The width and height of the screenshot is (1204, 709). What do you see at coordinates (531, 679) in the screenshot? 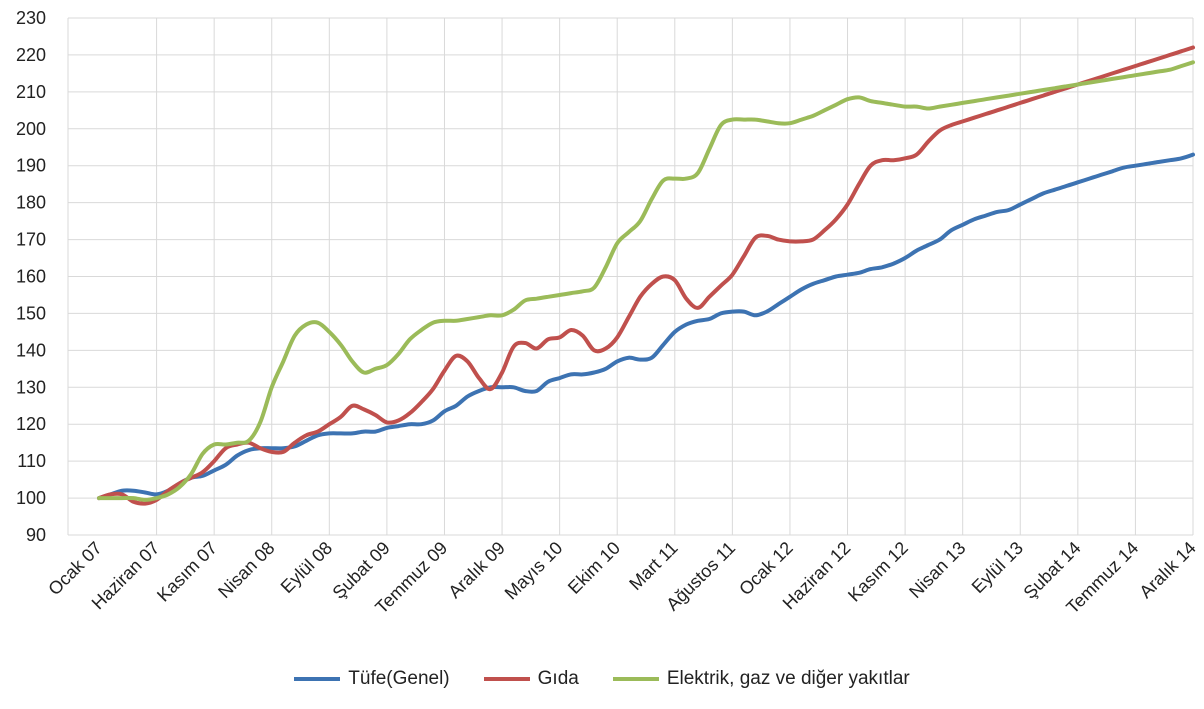
I see `legend-item: Gıda` at bounding box center [531, 679].